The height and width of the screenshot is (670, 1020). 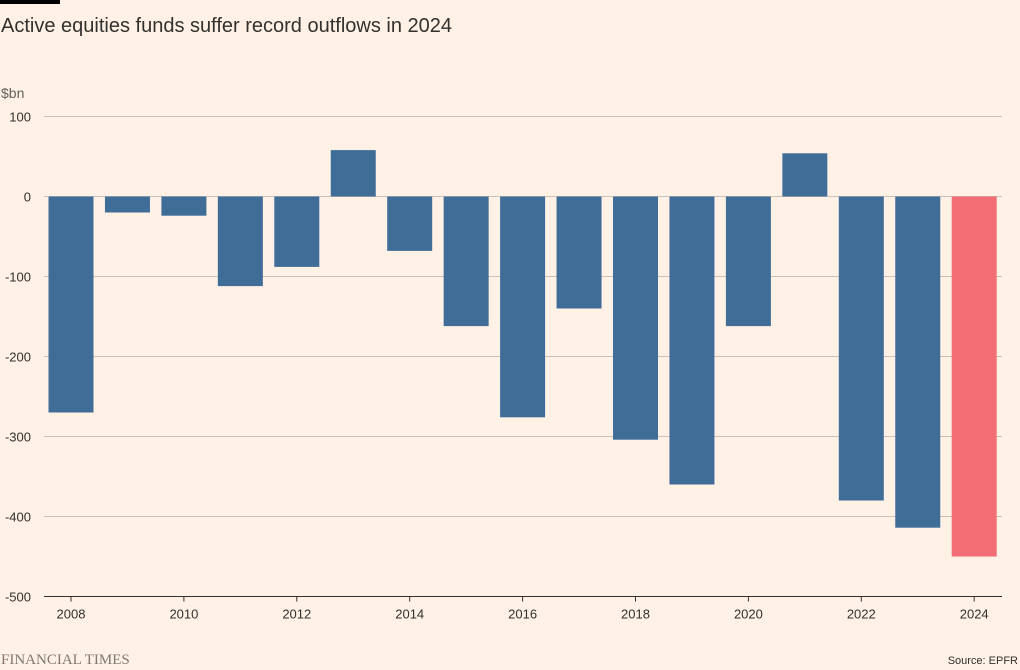 I want to click on y-tick-label: 0, so click(x=27, y=197).